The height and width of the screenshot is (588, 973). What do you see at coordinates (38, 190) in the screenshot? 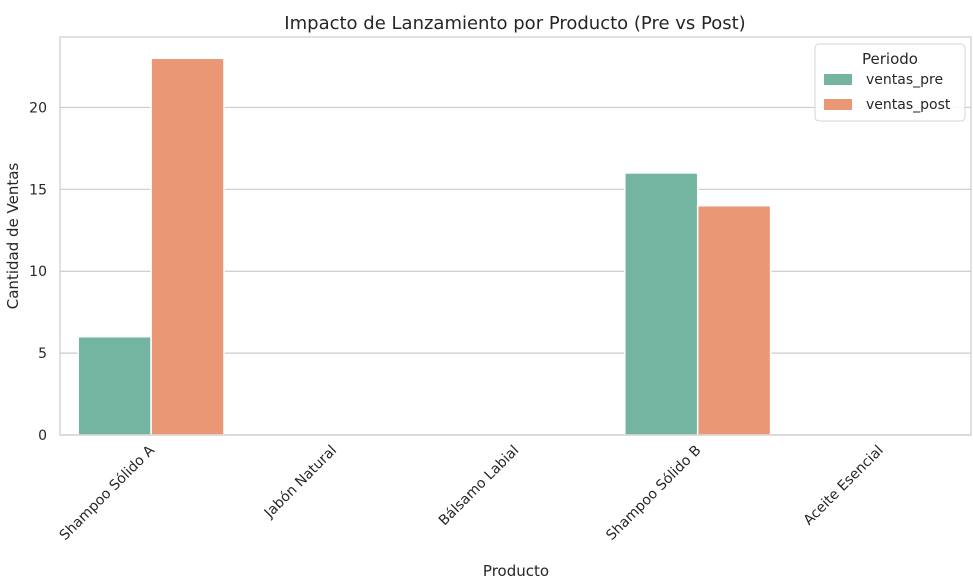
I see `y-tick-label: 15` at bounding box center [38, 190].